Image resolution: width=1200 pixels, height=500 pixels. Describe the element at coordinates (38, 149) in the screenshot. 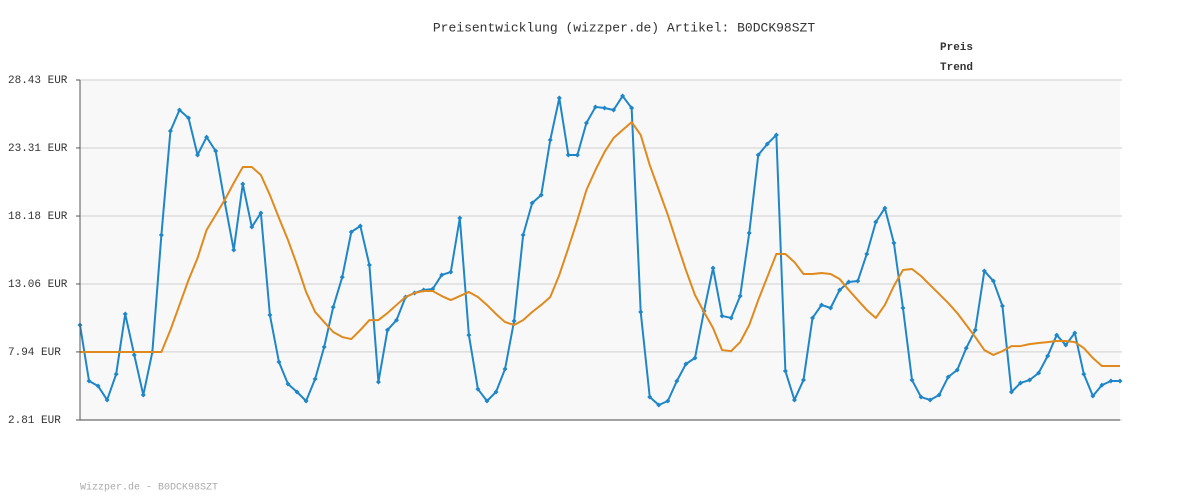

I see `y-tick-label: 23.31 EUR` at that location.